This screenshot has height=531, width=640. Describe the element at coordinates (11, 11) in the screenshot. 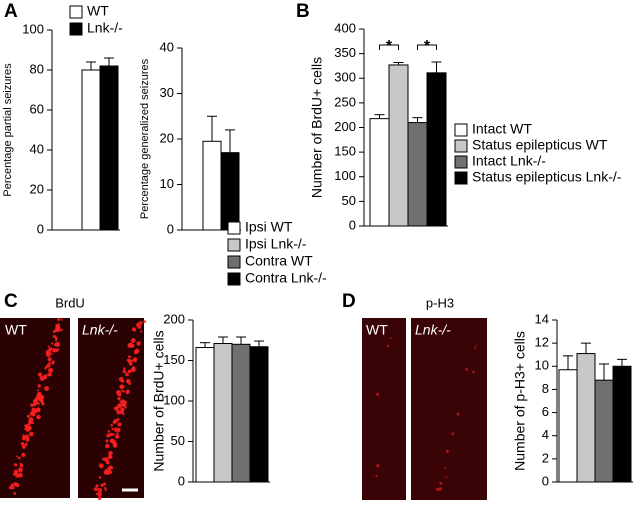

I see `panel-label: A` at that location.